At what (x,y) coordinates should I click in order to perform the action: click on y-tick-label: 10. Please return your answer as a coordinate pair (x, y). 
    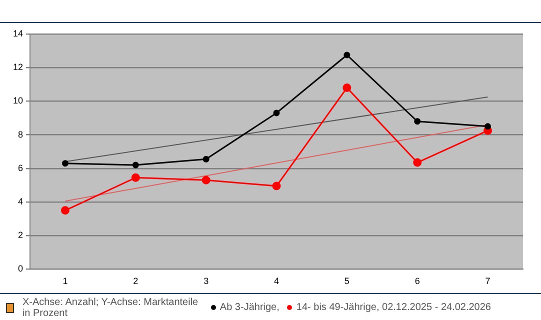
    Looking at the image, I should click on (18, 101).